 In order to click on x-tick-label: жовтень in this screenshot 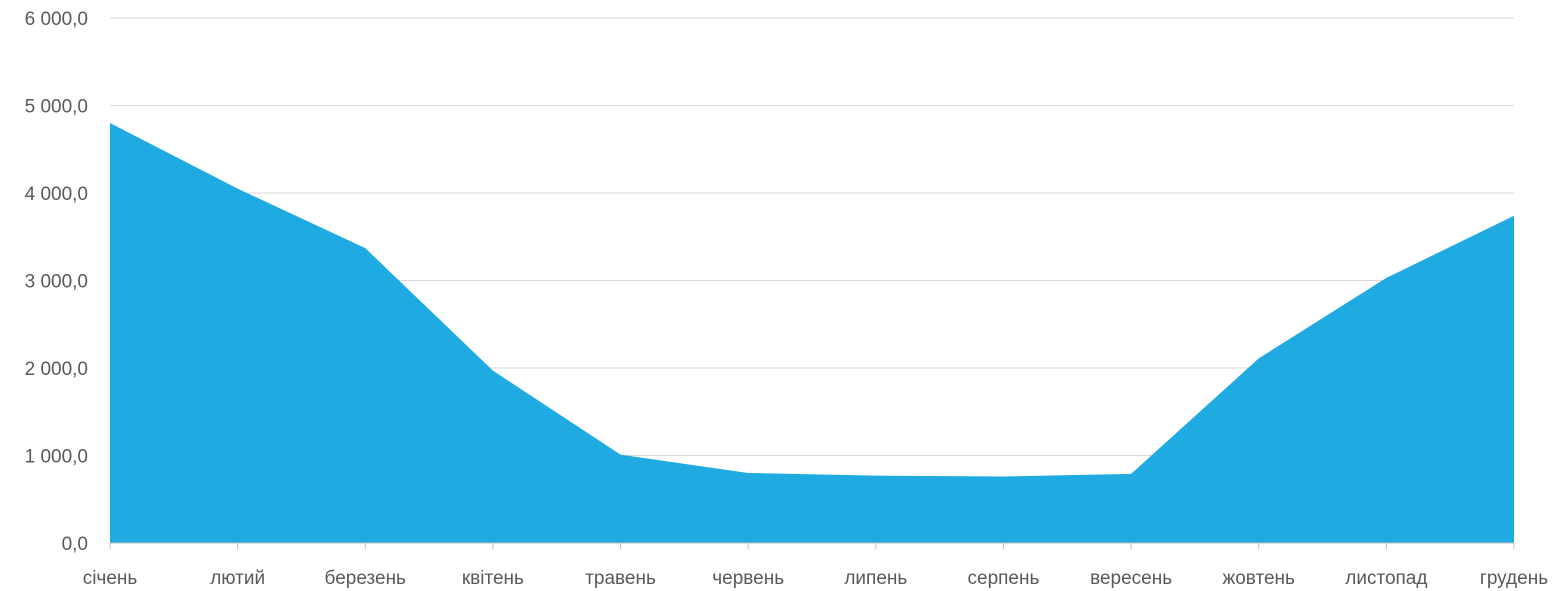, I will do `click(1259, 578)`.